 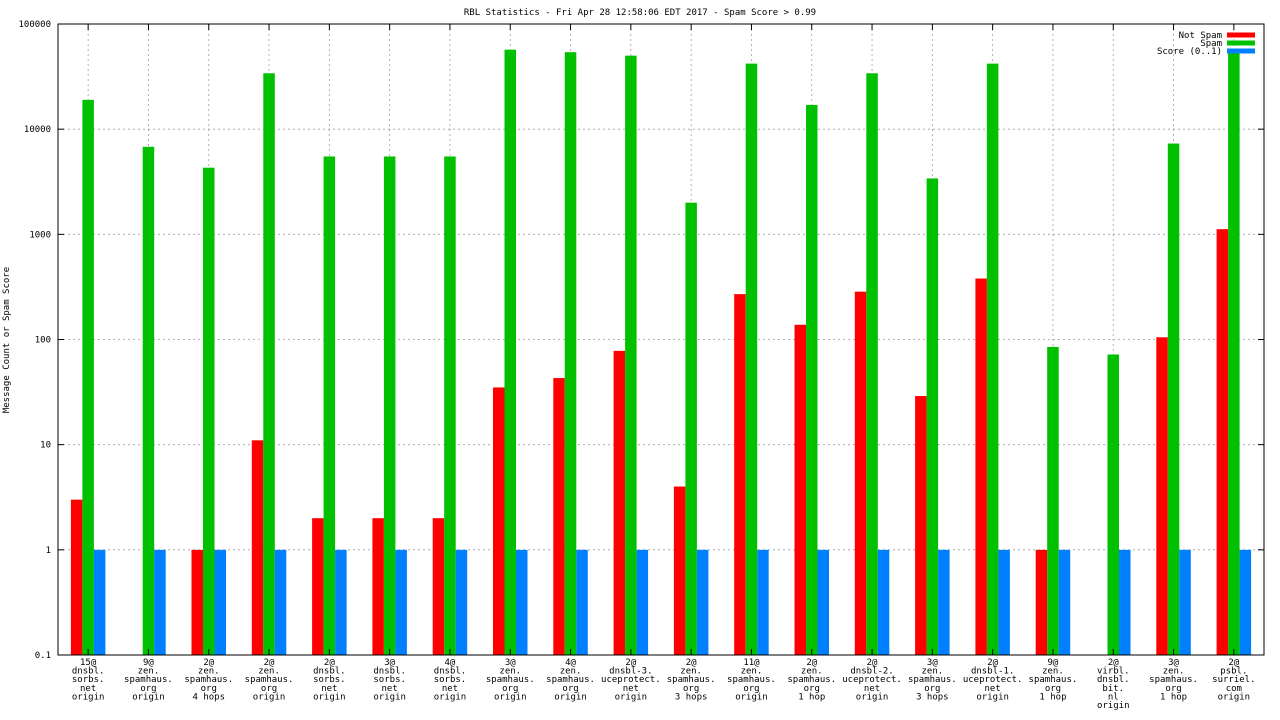 I want to click on x-tick-label-line: 11@, so click(x=751, y=663).